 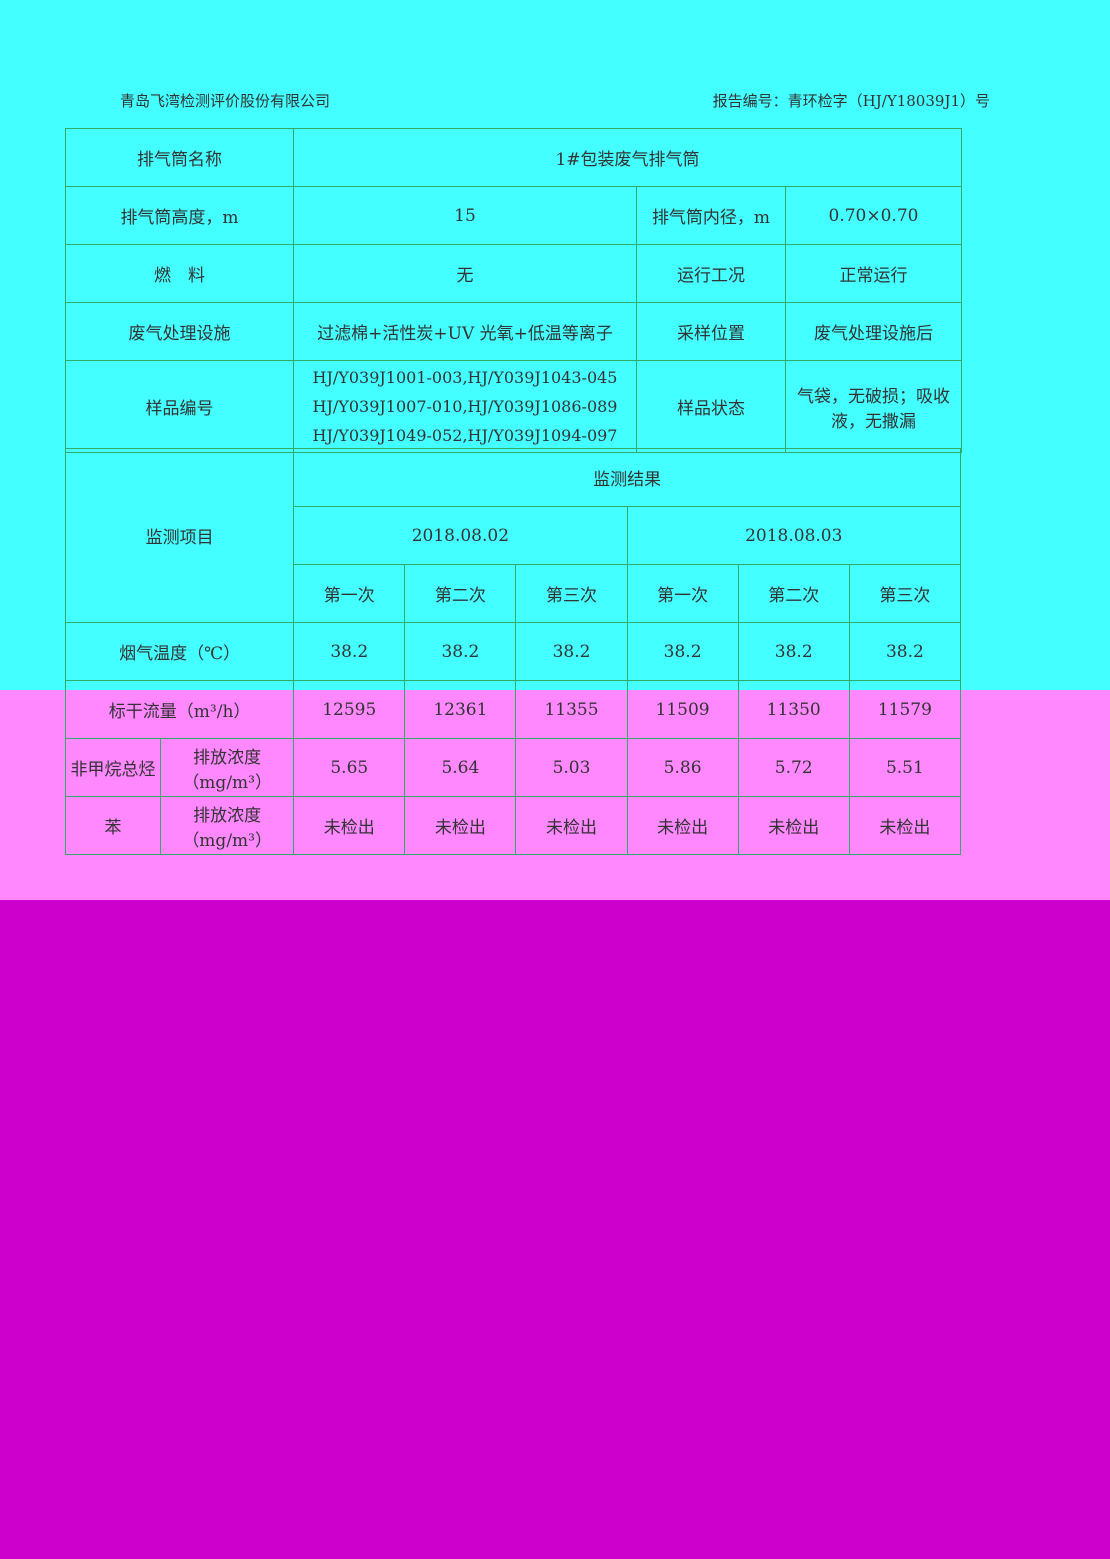 What do you see at coordinates (711, 331) in the screenshot?
I see `info-label: 采样位置` at bounding box center [711, 331].